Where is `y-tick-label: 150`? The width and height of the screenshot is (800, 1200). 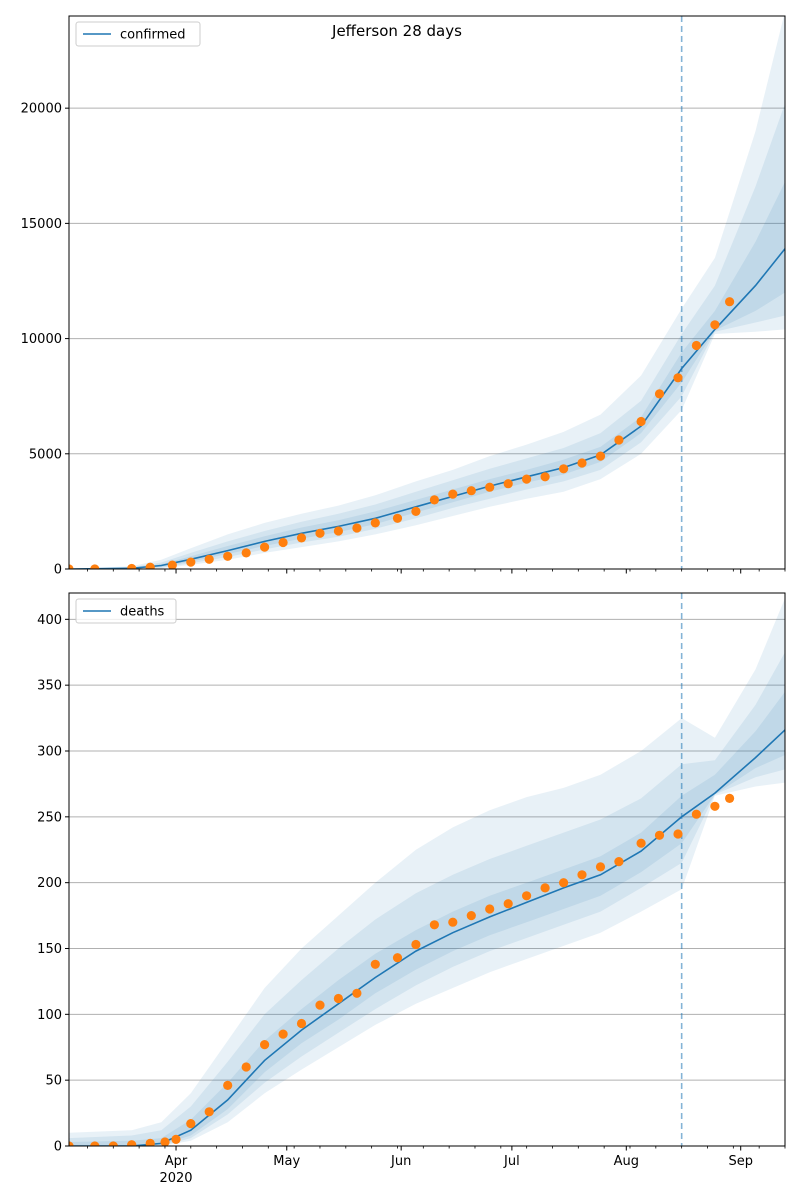 y-tick-label: 150 is located at coordinates (49, 949).